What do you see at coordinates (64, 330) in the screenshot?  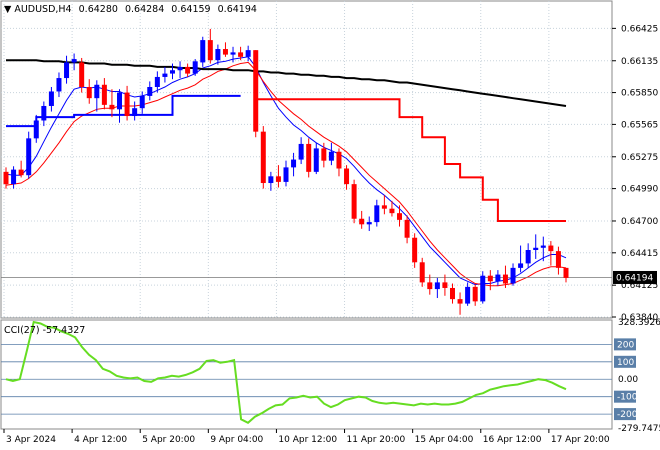 I see `cci-value: -57.4327` at bounding box center [64, 330].